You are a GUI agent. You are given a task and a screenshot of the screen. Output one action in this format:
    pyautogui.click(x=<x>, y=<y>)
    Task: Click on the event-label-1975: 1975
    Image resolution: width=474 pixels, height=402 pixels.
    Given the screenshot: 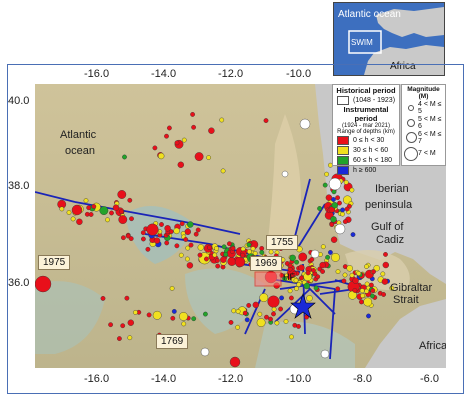 What is the action you would take?
    pyautogui.click(x=54, y=262)
    